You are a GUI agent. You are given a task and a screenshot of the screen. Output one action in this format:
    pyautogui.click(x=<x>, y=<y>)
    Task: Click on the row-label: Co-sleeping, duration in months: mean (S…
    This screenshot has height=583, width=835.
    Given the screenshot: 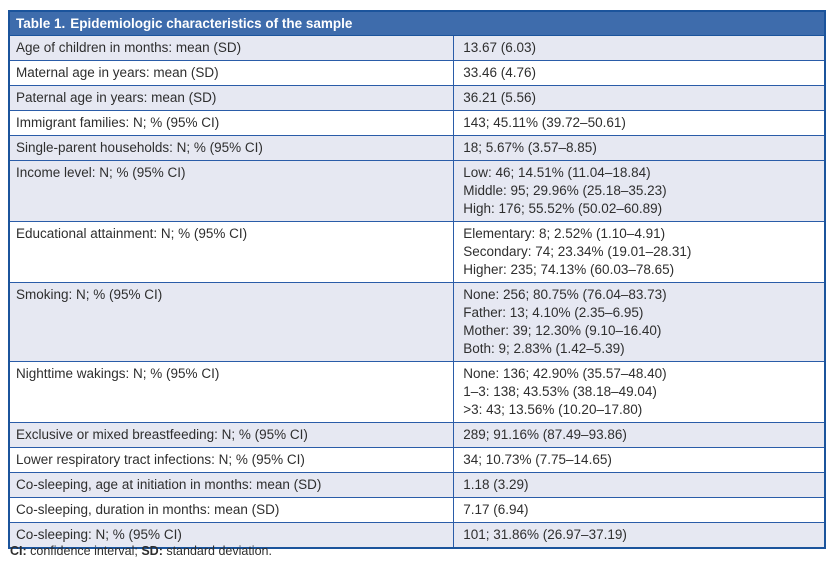 What is the action you would take?
    pyautogui.click(x=231, y=510)
    